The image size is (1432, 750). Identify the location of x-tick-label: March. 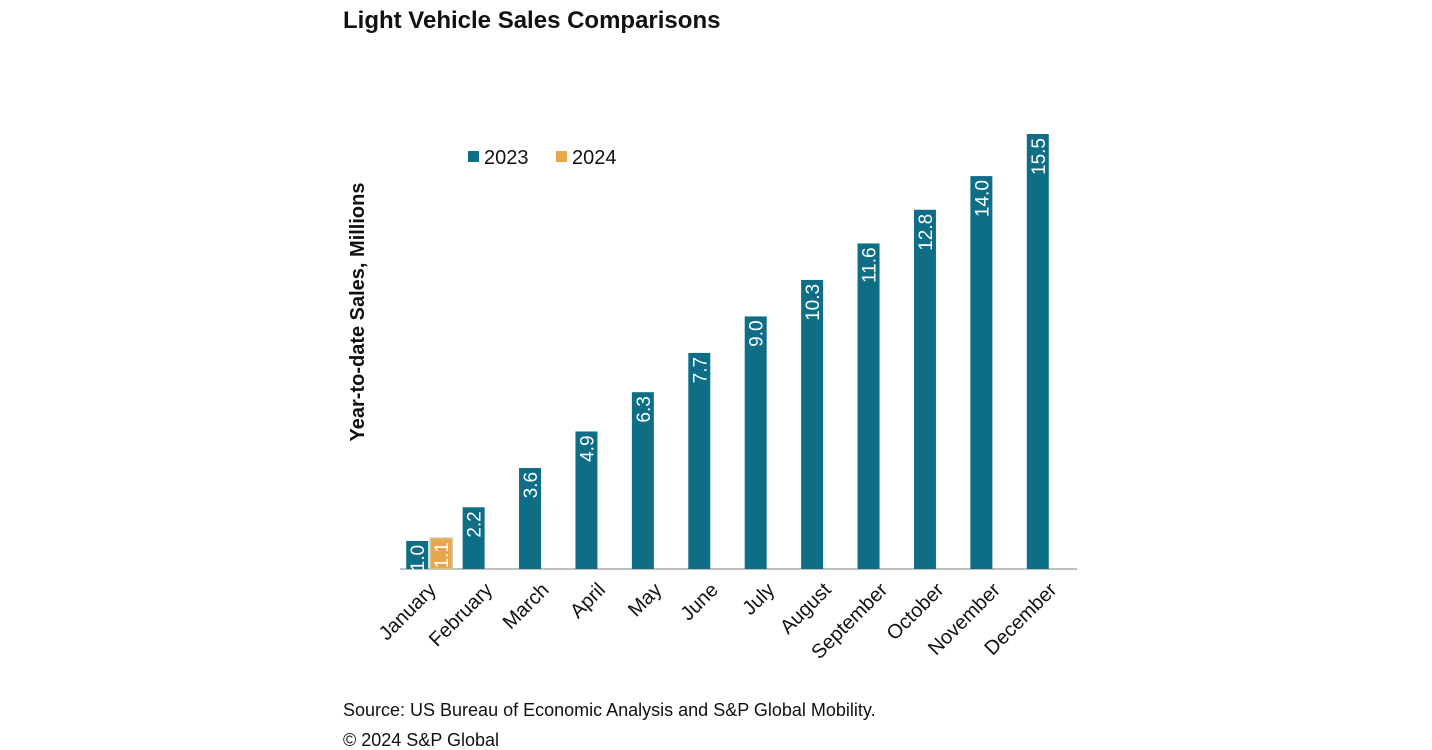
(526, 606).